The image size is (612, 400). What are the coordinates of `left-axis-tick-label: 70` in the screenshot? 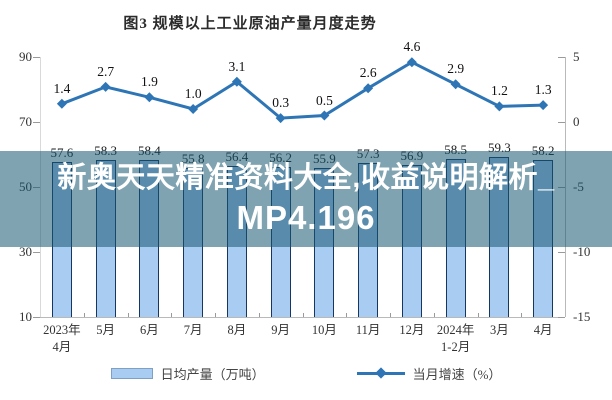 It's located at (25, 121).